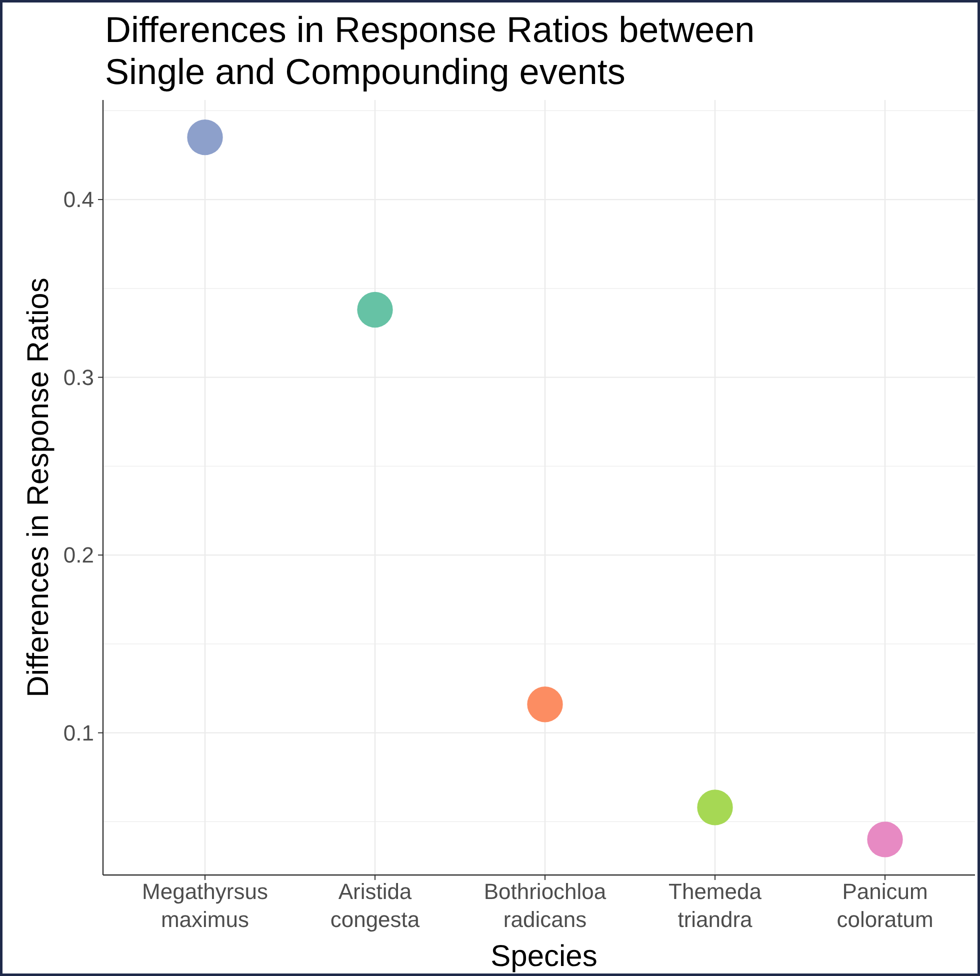 Image resolution: width=980 pixels, height=976 pixels. Describe the element at coordinates (78, 377) in the screenshot. I see `y-tick-label: 0.3` at that location.